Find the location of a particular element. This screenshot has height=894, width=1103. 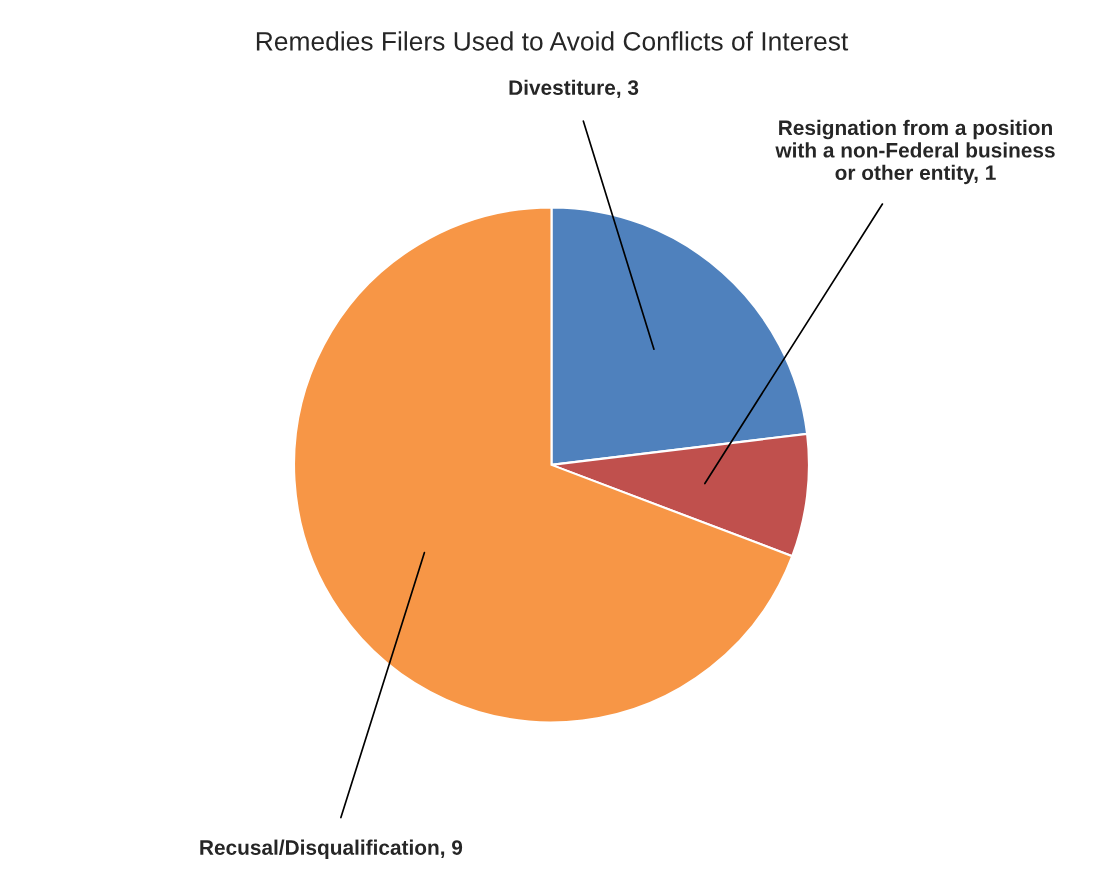

slice-label: Recusal/Disqualification, 9 is located at coordinates (331, 849).